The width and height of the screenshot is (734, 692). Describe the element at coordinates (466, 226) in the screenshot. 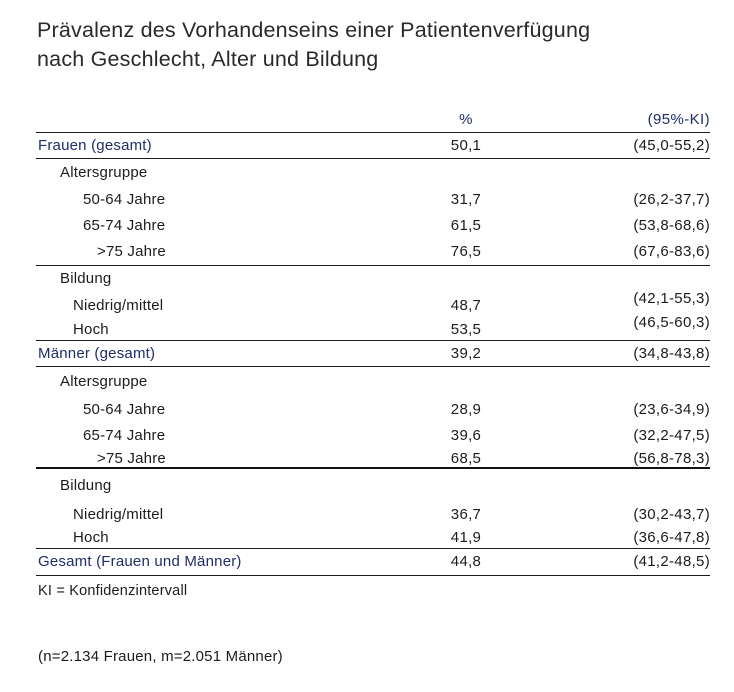

I see `row-percent: 61,5` at that location.